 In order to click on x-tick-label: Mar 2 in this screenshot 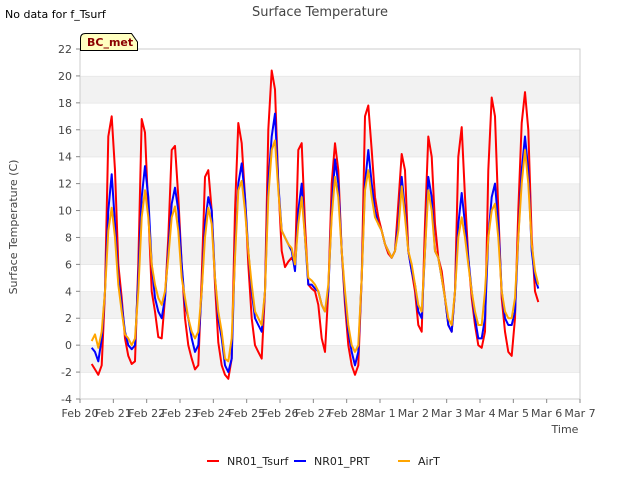, I will do `click(413, 413)`.